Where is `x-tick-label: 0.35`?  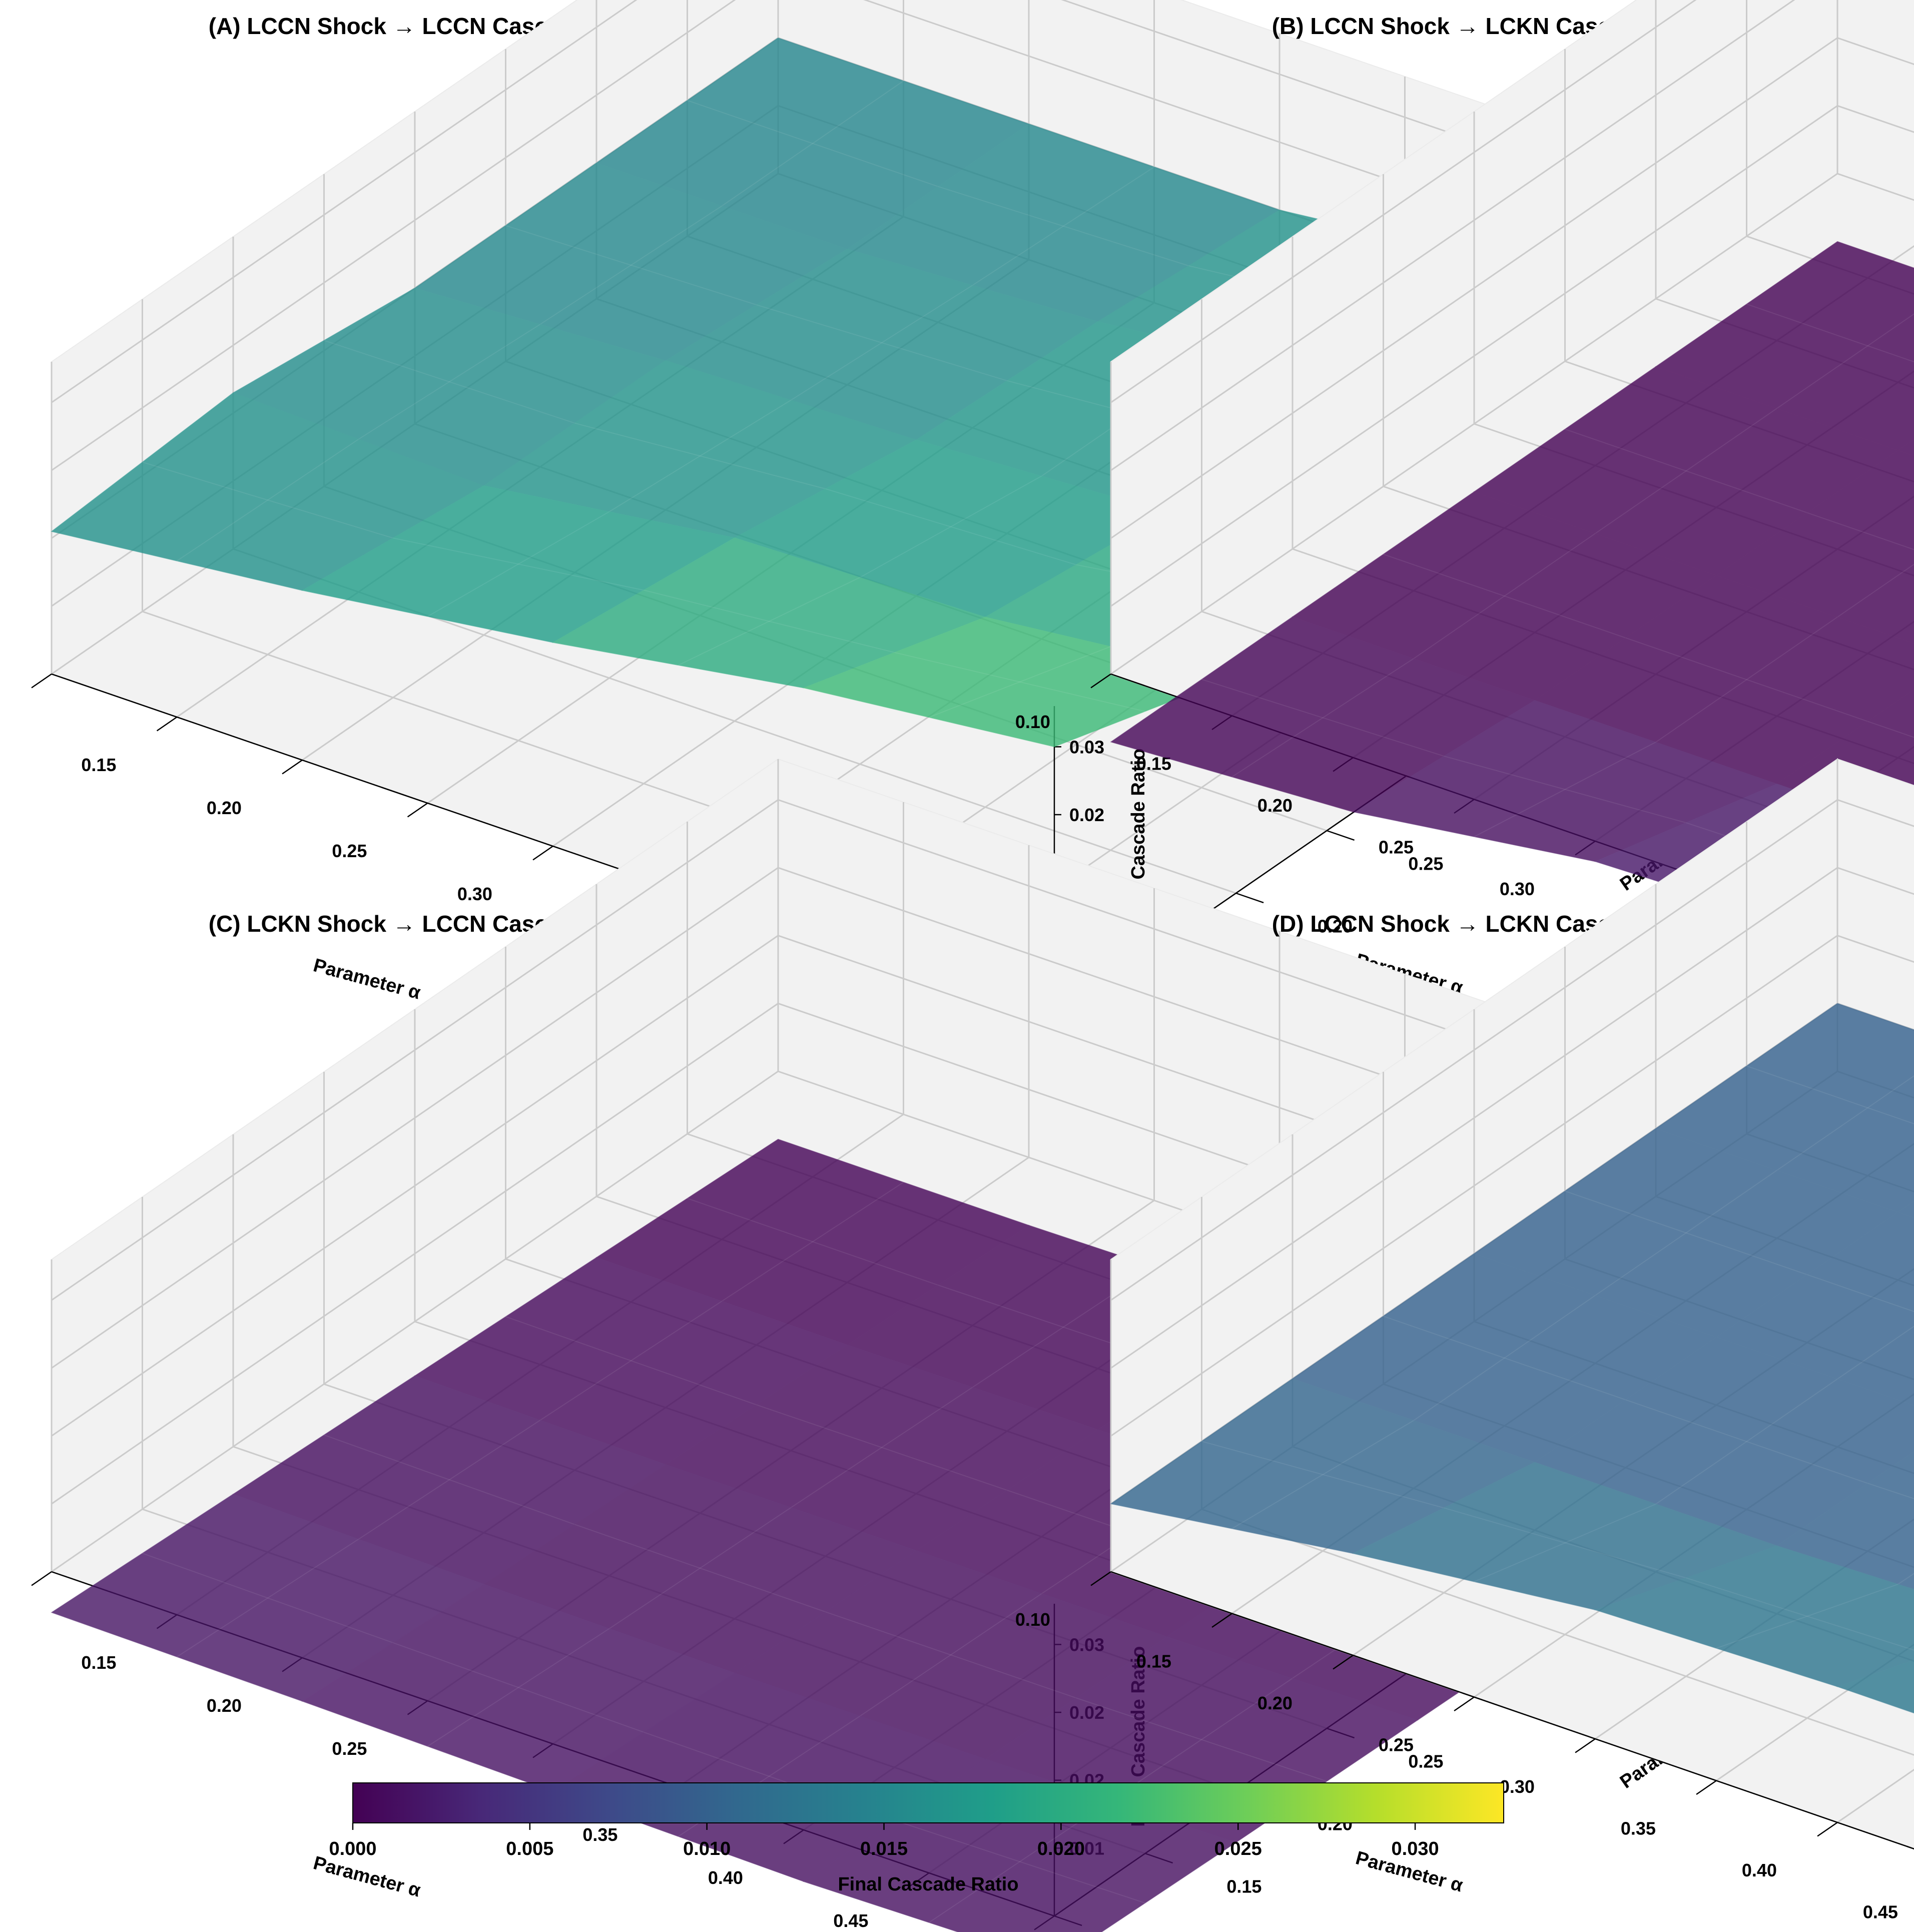 x-tick-label: 0.35 is located at coordinates (599, 1834).